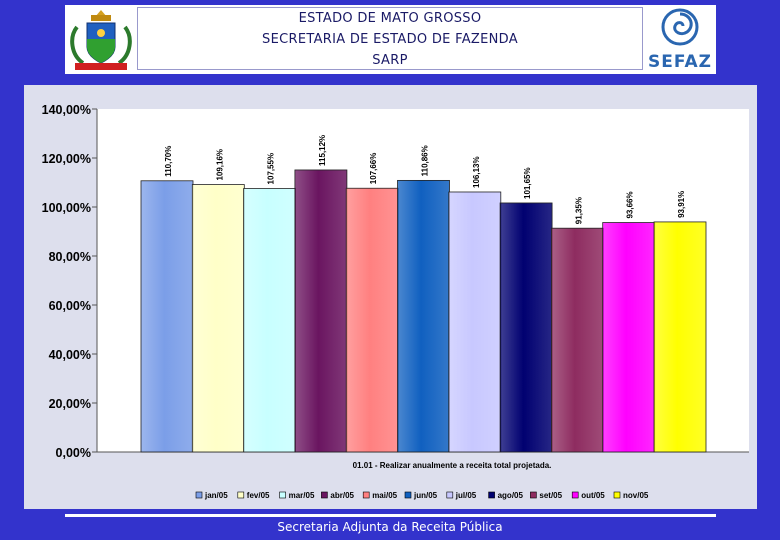  Describe the element at coordinates (168, 161) in the screenshot. I see `data-label: 110,70%` at that location.